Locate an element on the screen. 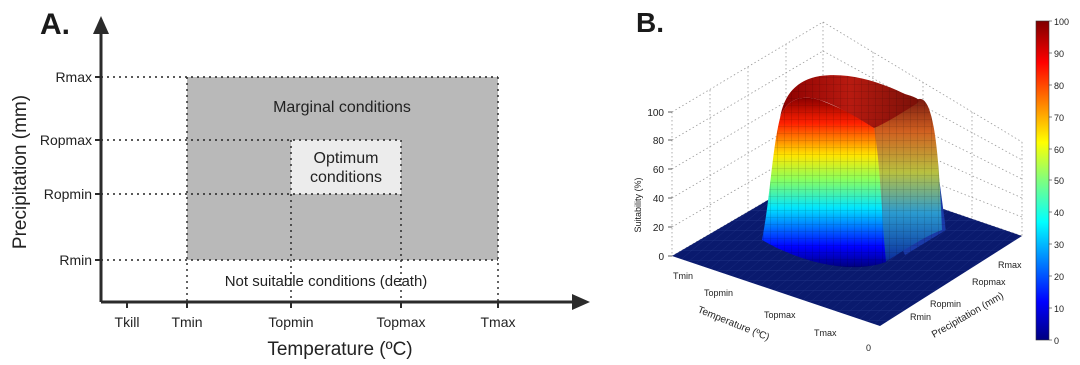 The image size is (1080, 365). colorbar-tick-30: 30 is located at coordinates (1059, 245).